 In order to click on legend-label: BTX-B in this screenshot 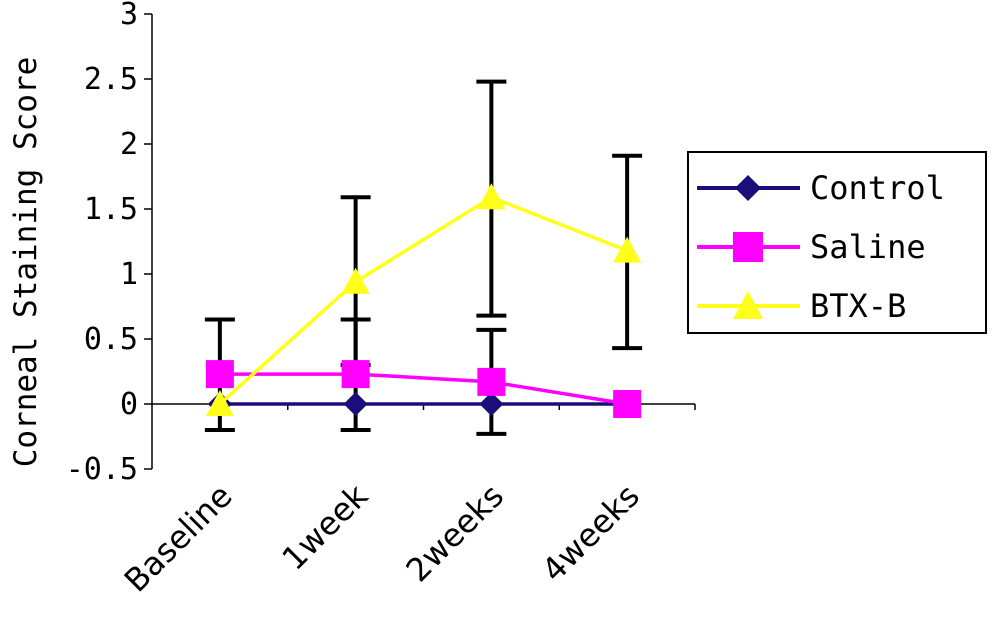, I will do `click(858, 306)`.